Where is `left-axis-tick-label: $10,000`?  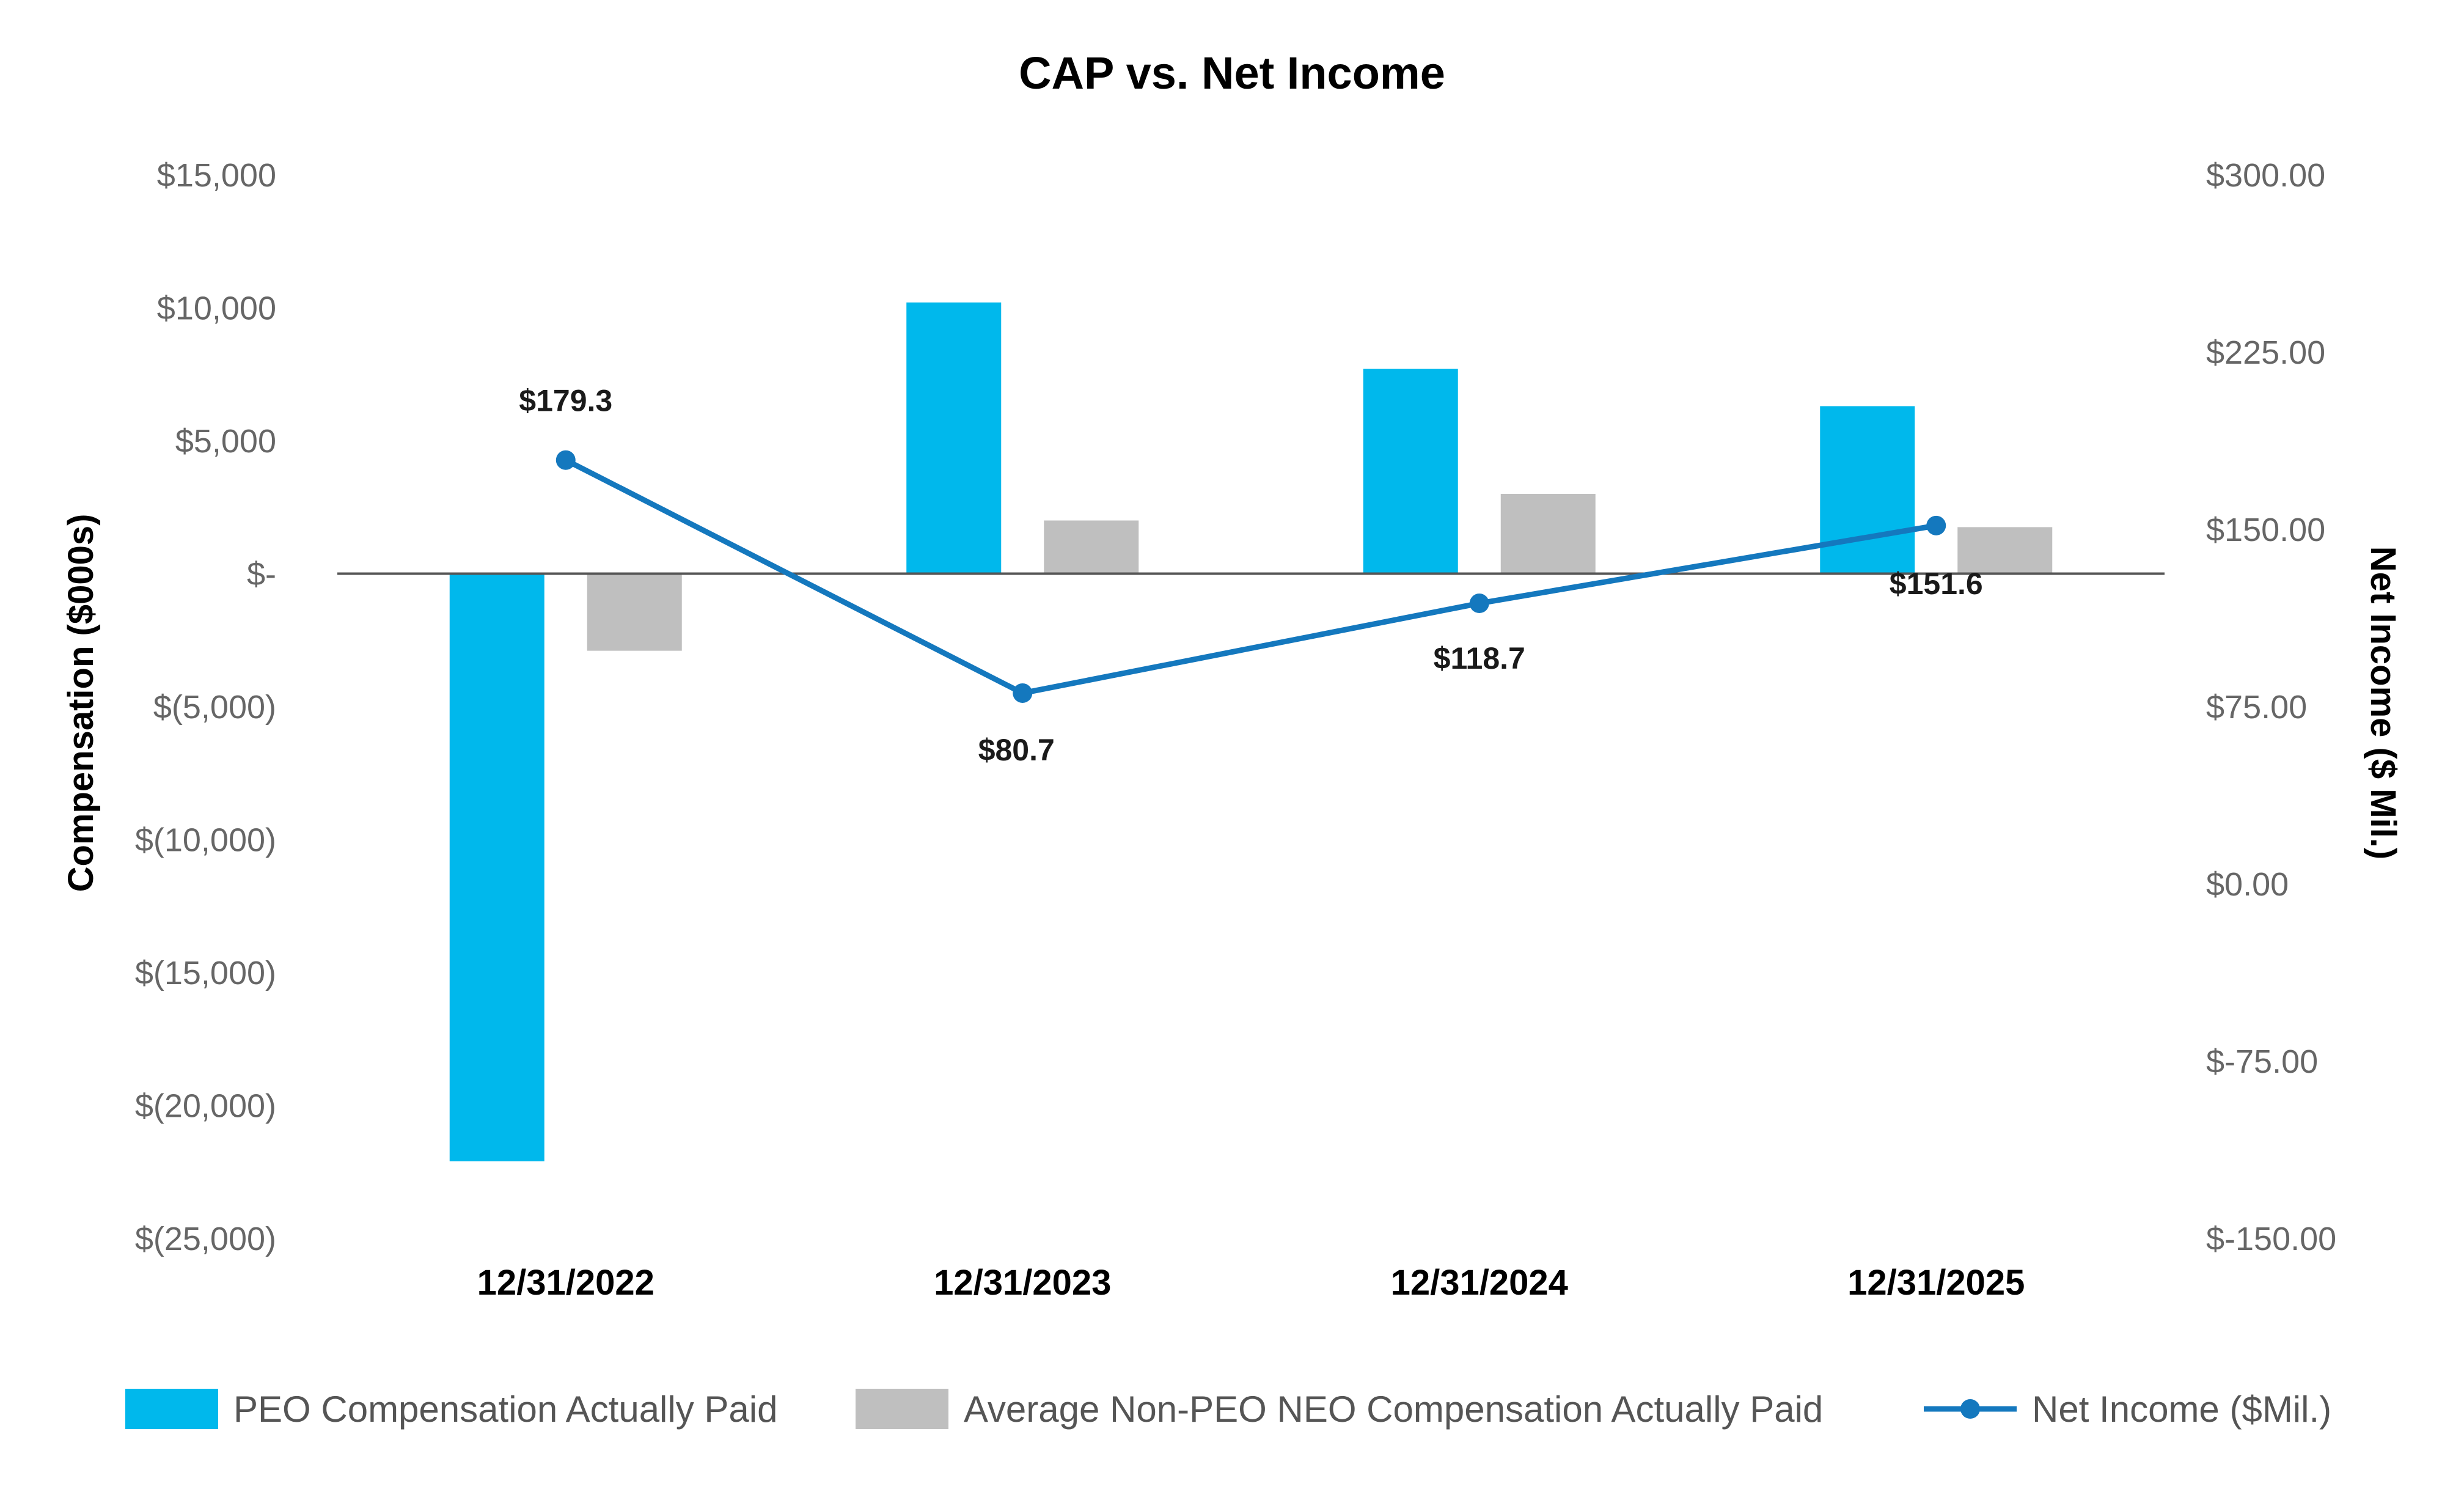
left-axis-tick-label: $10,000 is located at coordinates (217, 308).